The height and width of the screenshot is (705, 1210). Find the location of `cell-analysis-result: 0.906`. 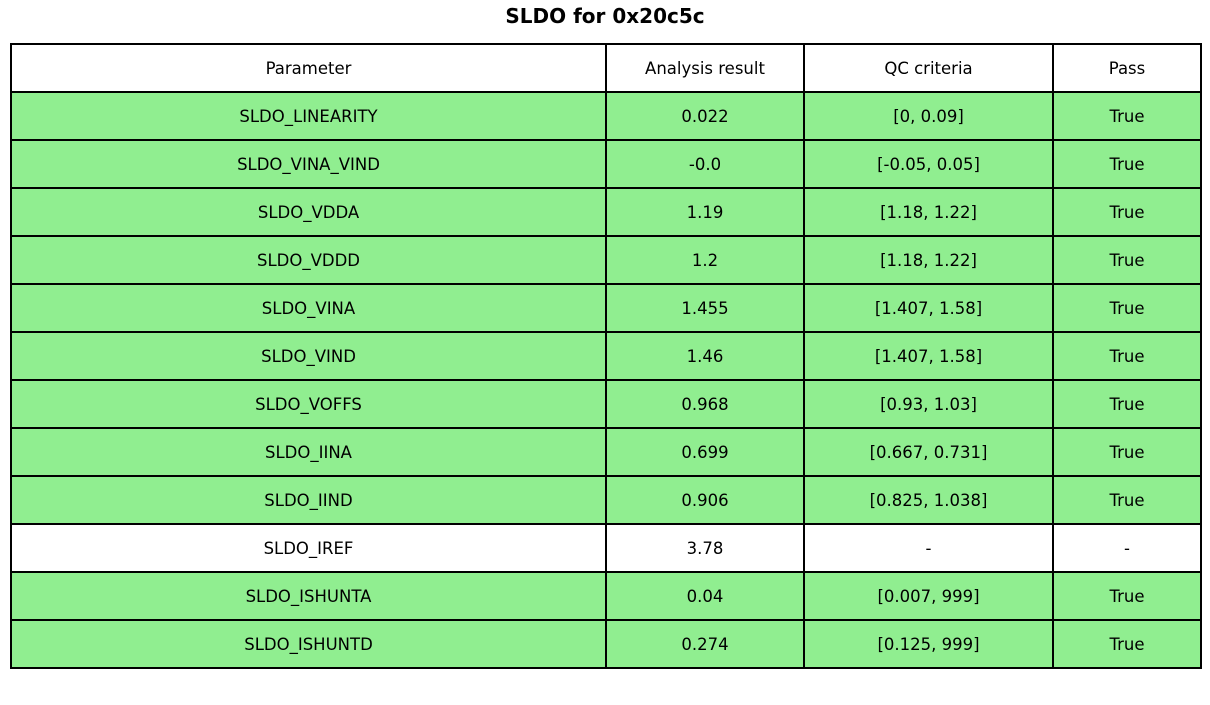

cell-analysis-result: 0.906 is located at coordinates (705, 500).